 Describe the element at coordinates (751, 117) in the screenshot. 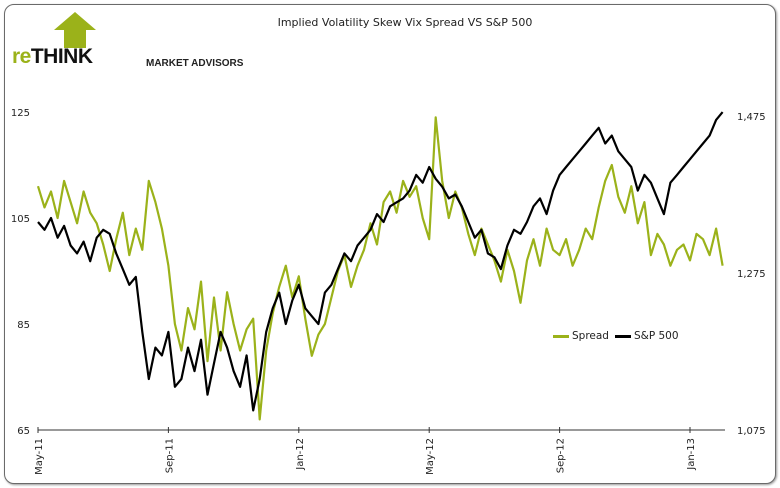

I see `y-right-tick-label: 1,475` at that location.